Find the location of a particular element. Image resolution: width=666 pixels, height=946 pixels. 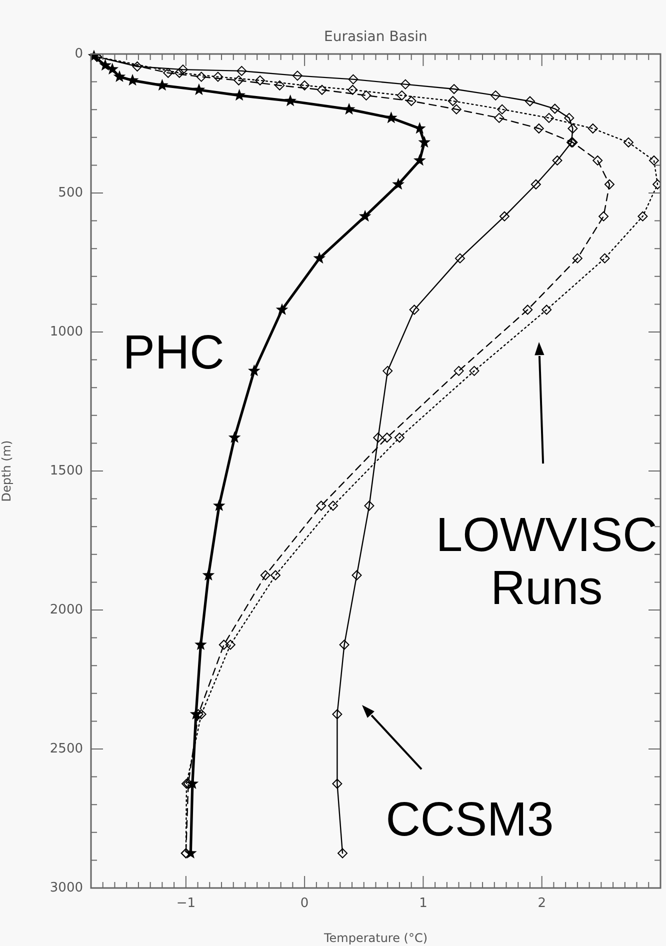

chart-title: Eurasian Basin is located at coordinates (376, 37).